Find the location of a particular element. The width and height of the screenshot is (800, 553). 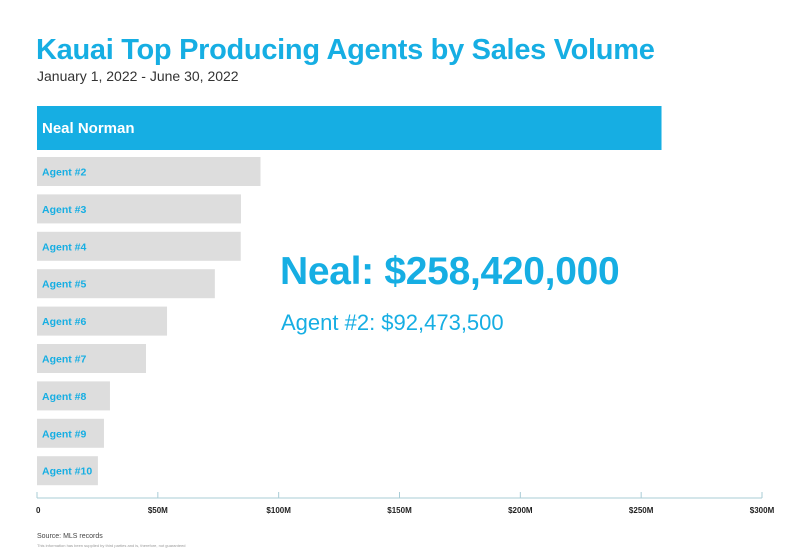

bar-label: Agent #4 is located at coordinates (64, 247).